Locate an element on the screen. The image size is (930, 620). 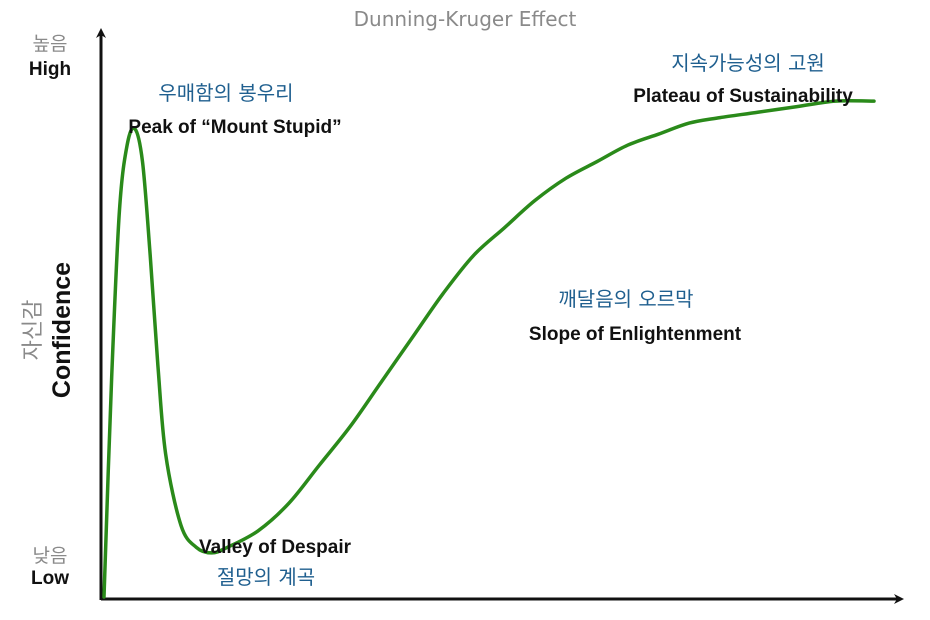
annotation-valley-en: Valley of Despair is located at coordinates (275, 547).